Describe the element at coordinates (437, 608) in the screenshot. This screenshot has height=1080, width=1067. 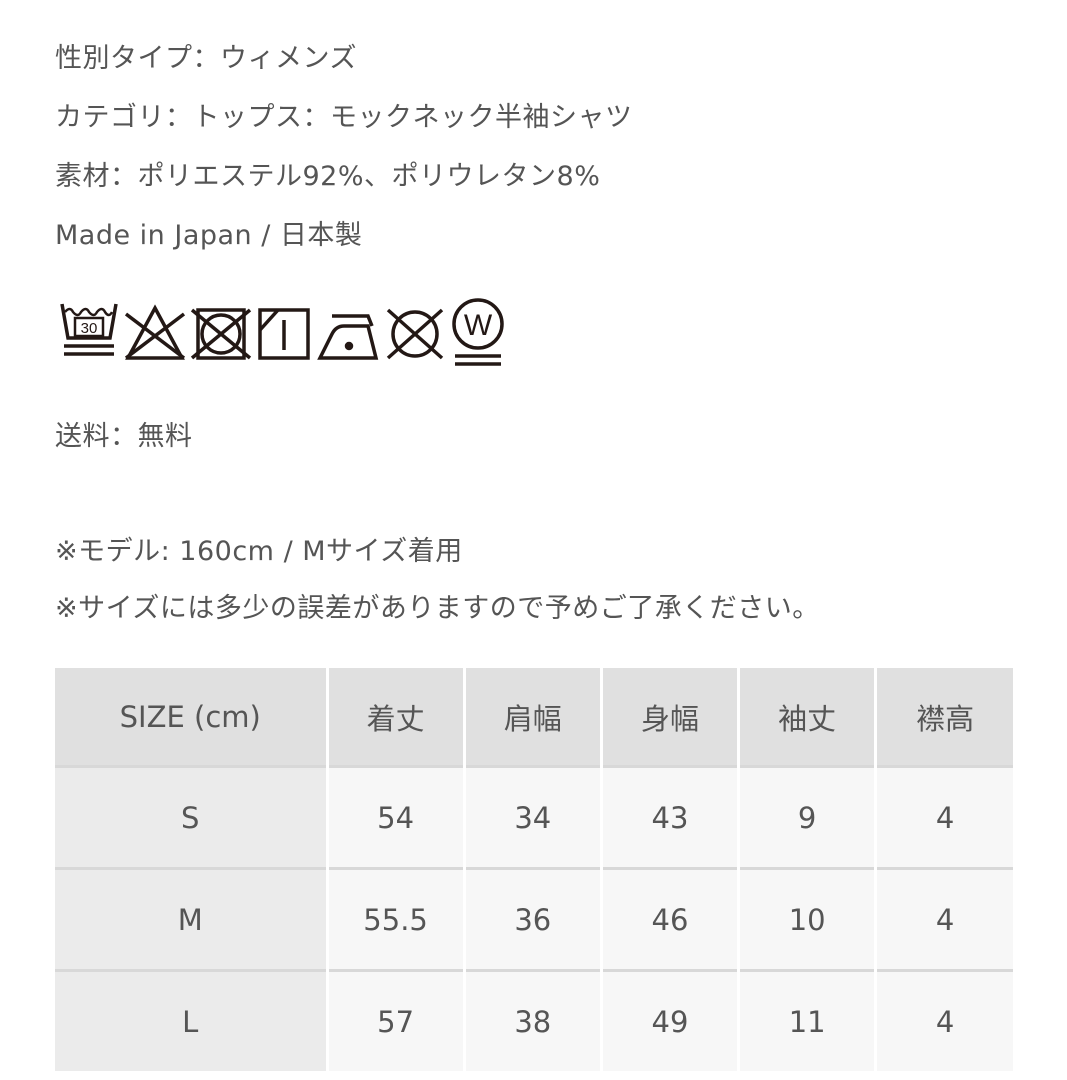
I see `size-disclaimer: ※サイズには多少の誤差がありますので予めご了承ください。` at that location.